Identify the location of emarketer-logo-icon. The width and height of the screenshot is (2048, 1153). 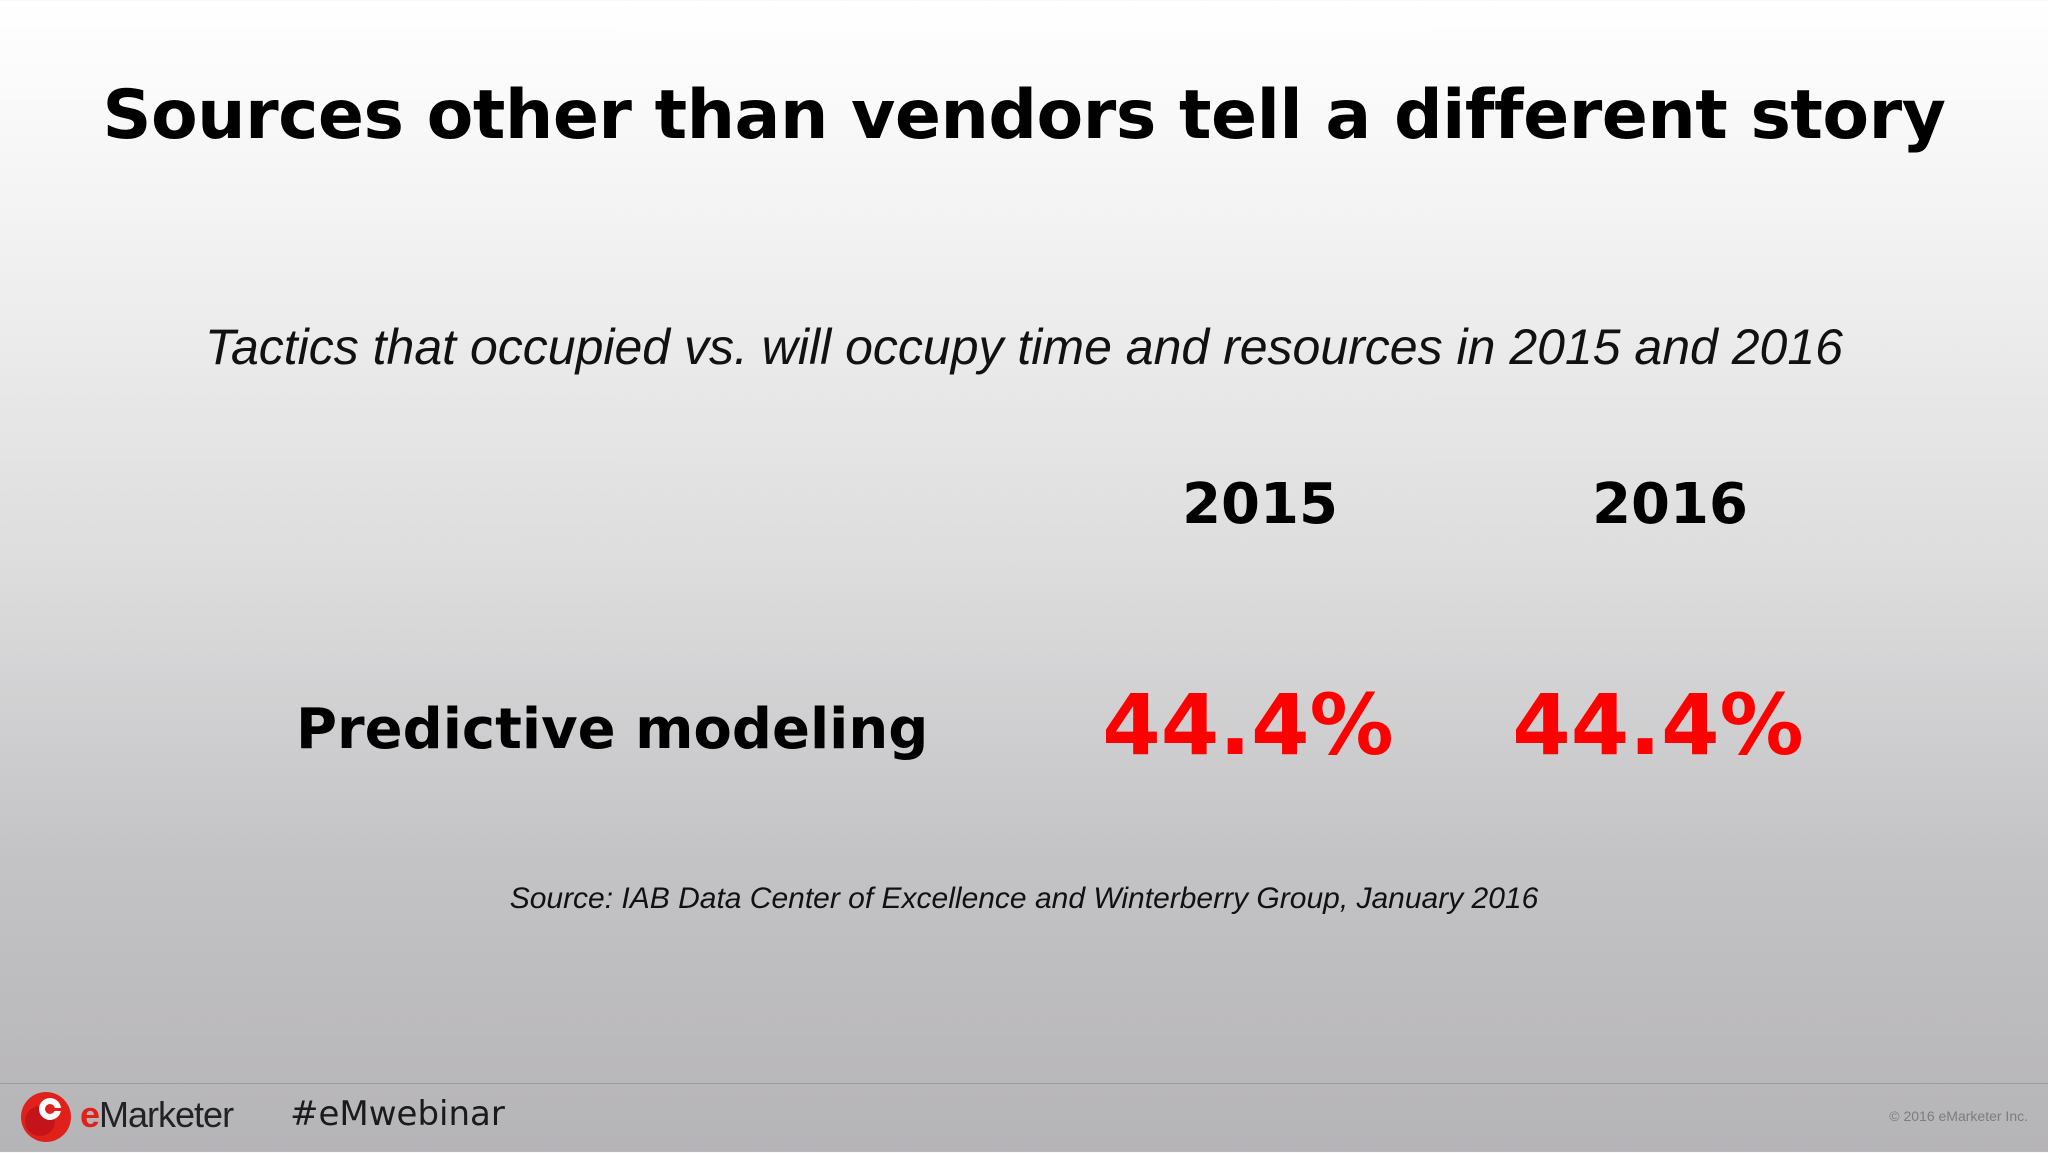
(46, 1117).